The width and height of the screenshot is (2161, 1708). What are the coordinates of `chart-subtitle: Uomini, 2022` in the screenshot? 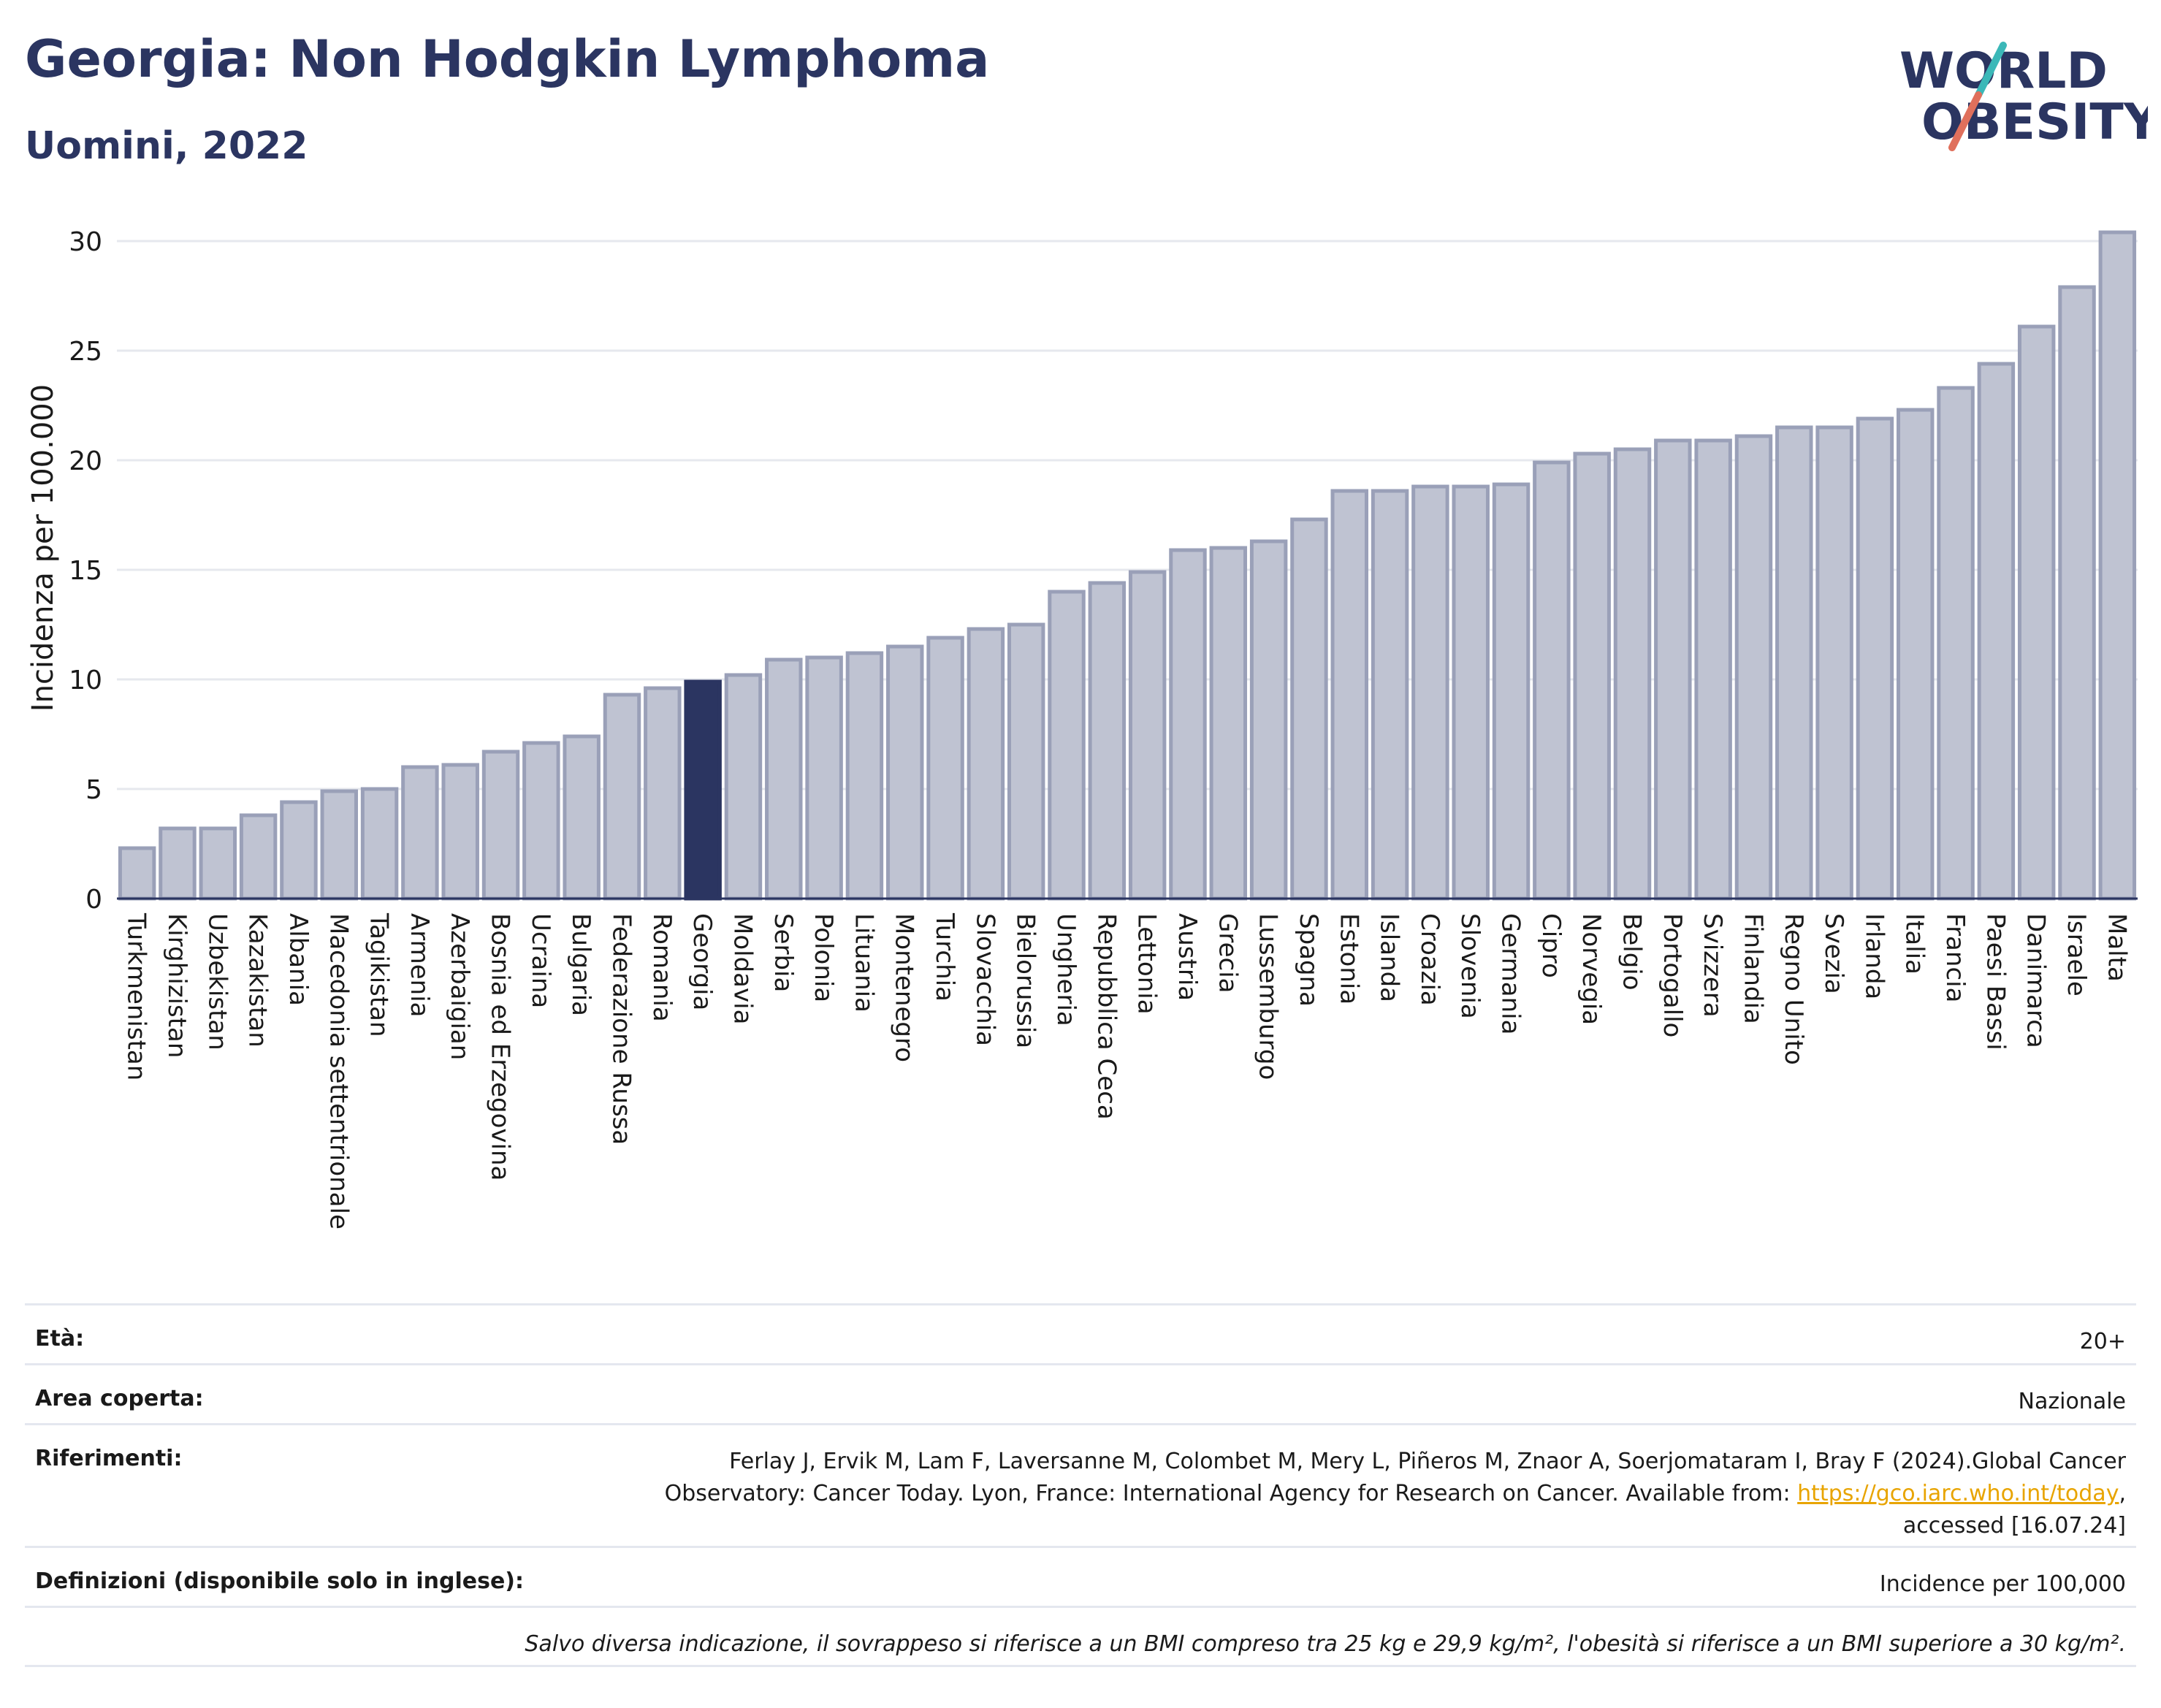 It's located at (167, 146).